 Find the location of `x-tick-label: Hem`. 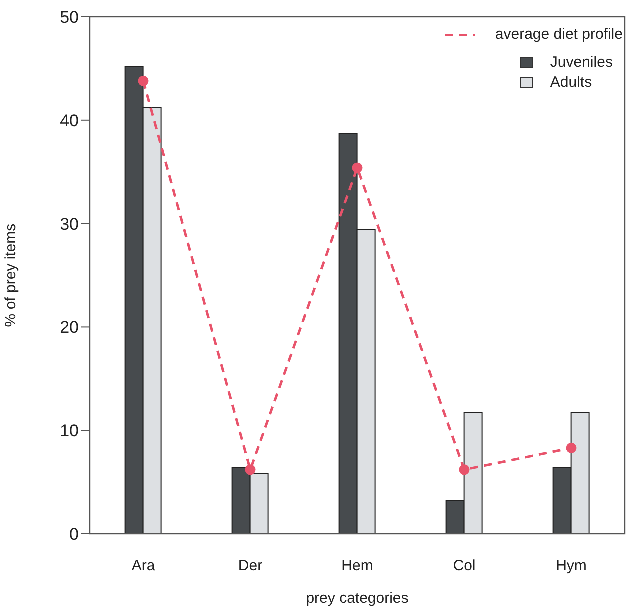

x-tick-label: Hem is located at coordinates (358, 566).